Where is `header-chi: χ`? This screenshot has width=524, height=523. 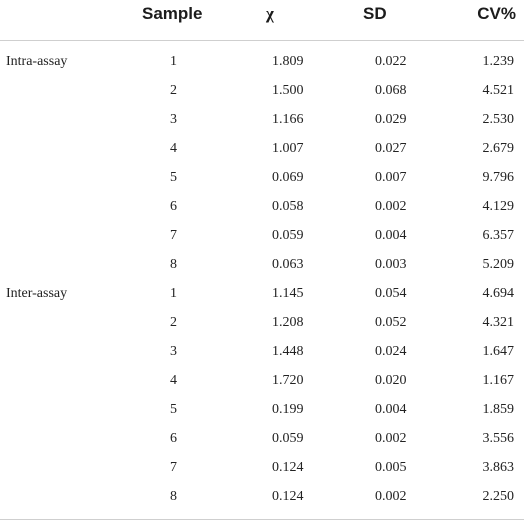
header-chi: χ is located at coordinates (270, 13).